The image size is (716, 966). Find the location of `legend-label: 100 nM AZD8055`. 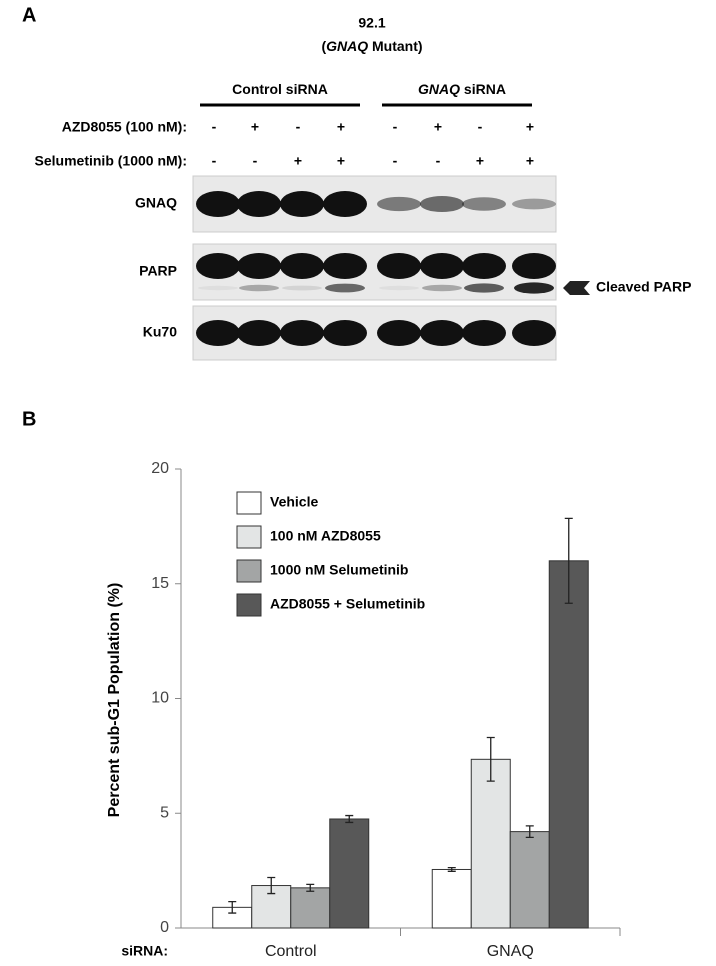

legend-label: 100 nM AZD8055 is located at coordinates (325, 536).